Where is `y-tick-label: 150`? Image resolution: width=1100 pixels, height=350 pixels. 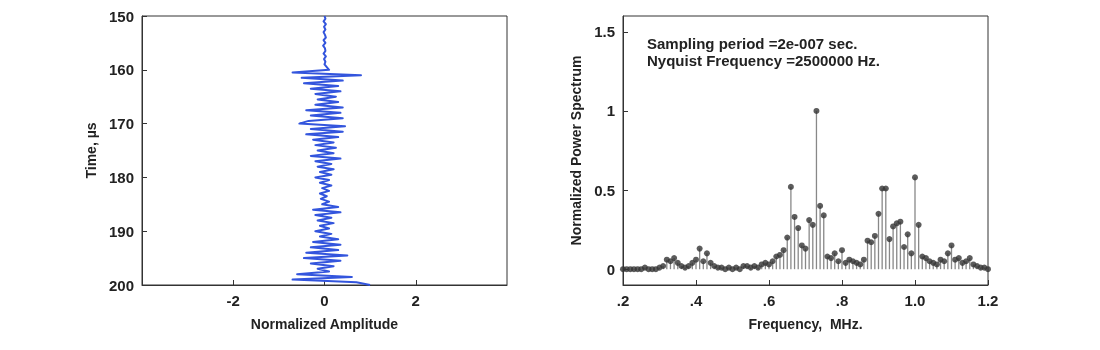
y-tick-label: 150 is located at coordinates (121, 16).